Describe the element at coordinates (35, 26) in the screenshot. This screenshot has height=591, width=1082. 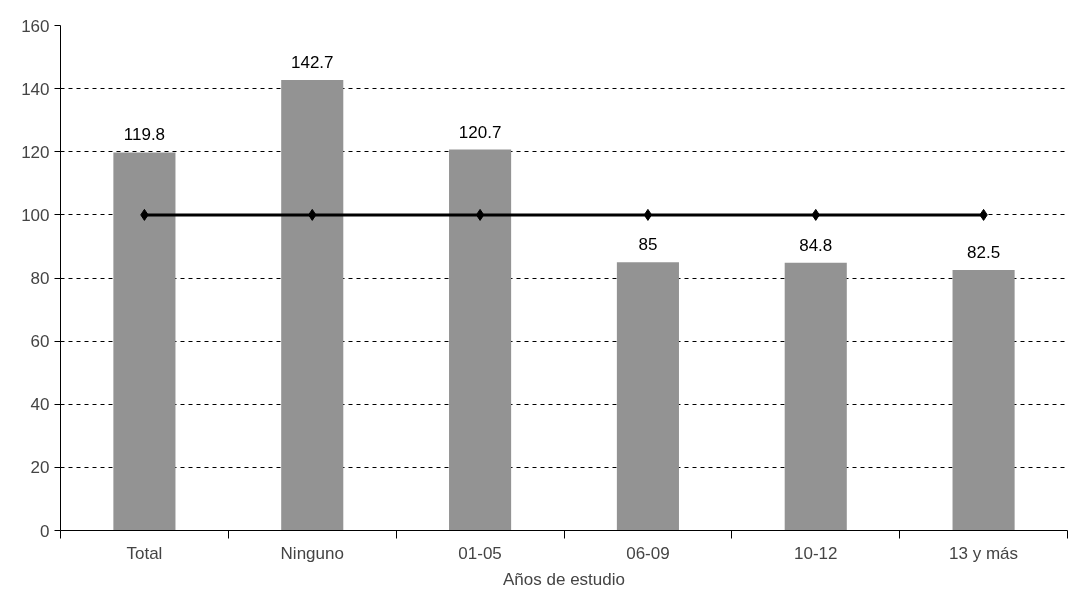
I see `y-tick-label: 160` at that location.